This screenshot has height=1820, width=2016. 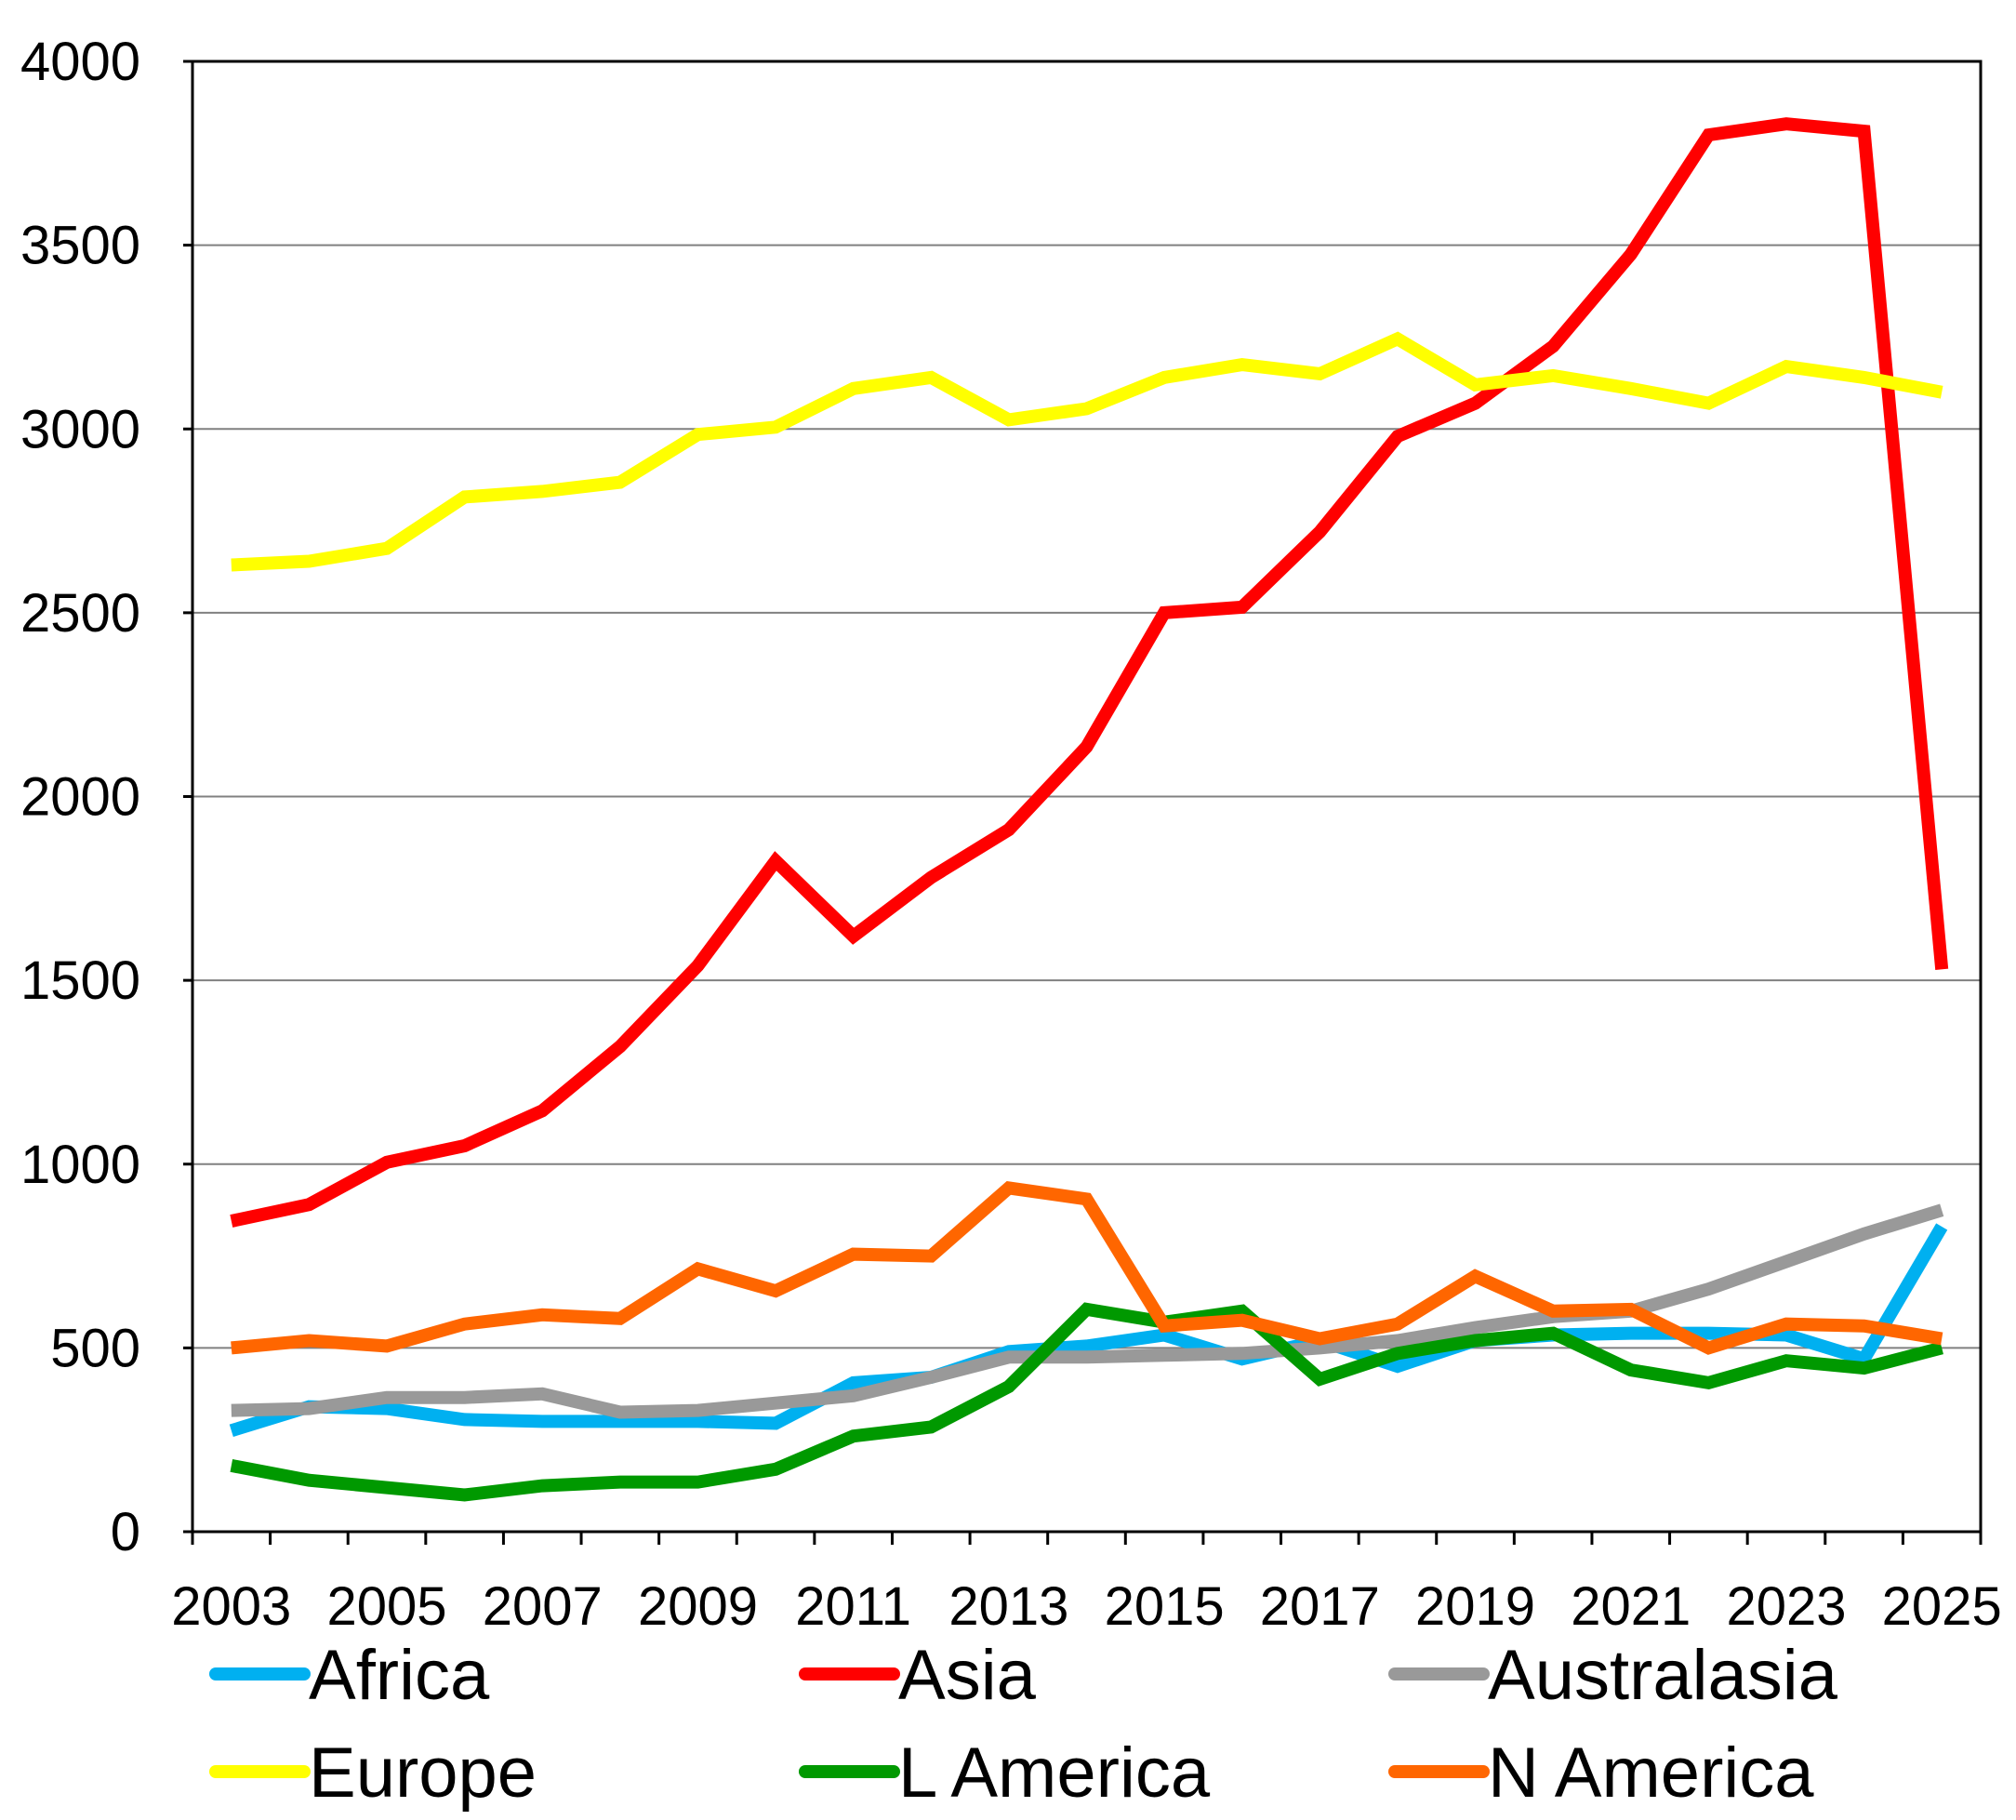 I want to click on x-tick-label: 2019, so click(x=1475, y=1606).